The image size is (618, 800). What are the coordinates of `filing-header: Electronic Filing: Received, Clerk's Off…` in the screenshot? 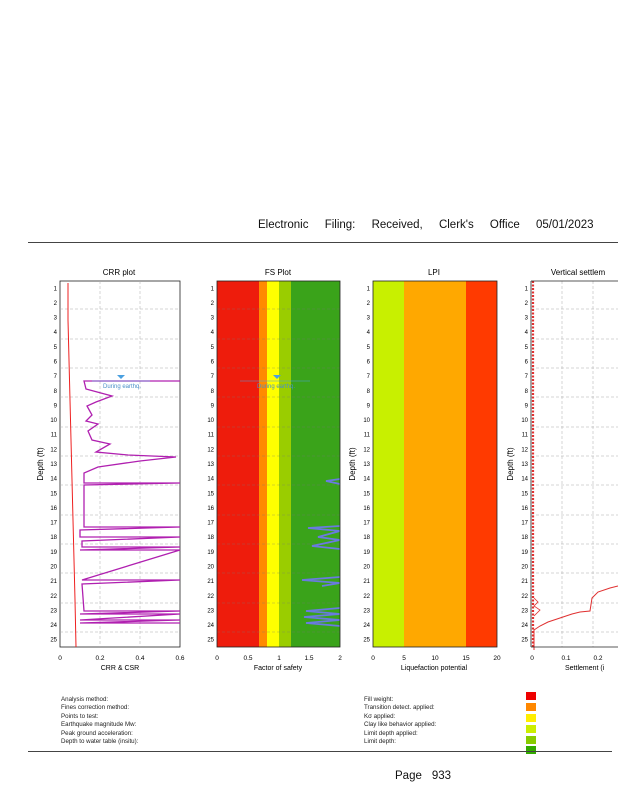 It's located at (432, 225).